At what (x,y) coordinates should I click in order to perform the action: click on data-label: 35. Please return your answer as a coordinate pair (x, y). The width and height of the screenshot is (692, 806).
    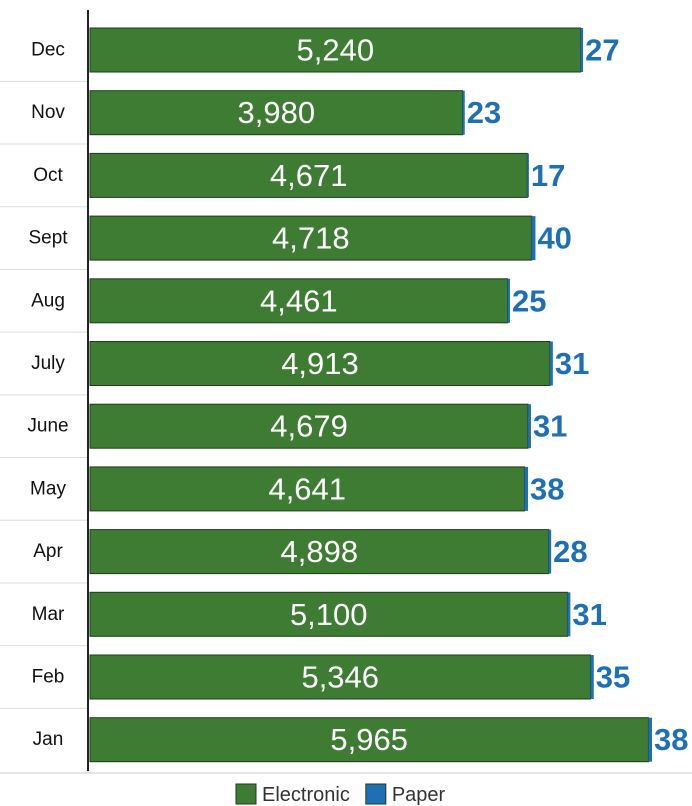
    Looking at the image, I should click on (613, 677).